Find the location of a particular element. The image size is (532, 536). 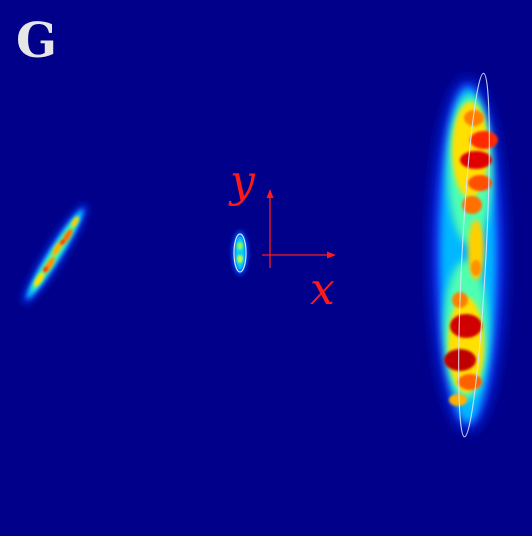

center-ellipse-outline is located at coordinates (240, 253).